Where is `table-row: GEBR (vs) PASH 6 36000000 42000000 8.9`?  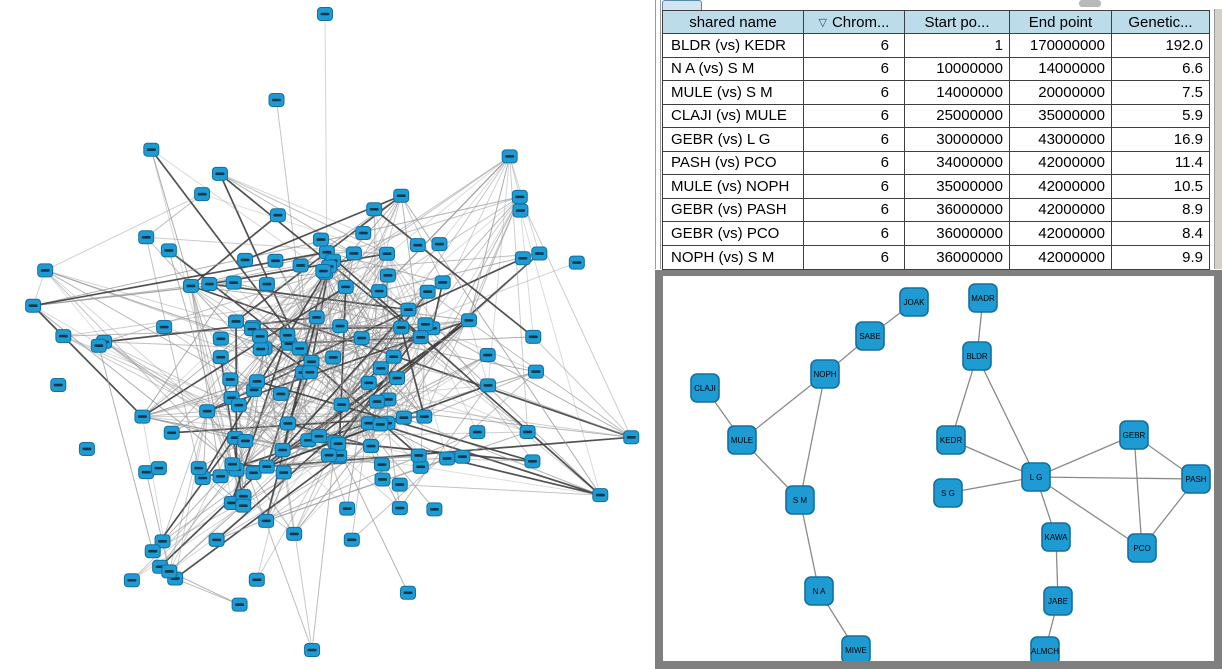
table-row: GEBR (vs) PASH 6 36000000 42000000 8.9 is located at coordinates (936, 210).